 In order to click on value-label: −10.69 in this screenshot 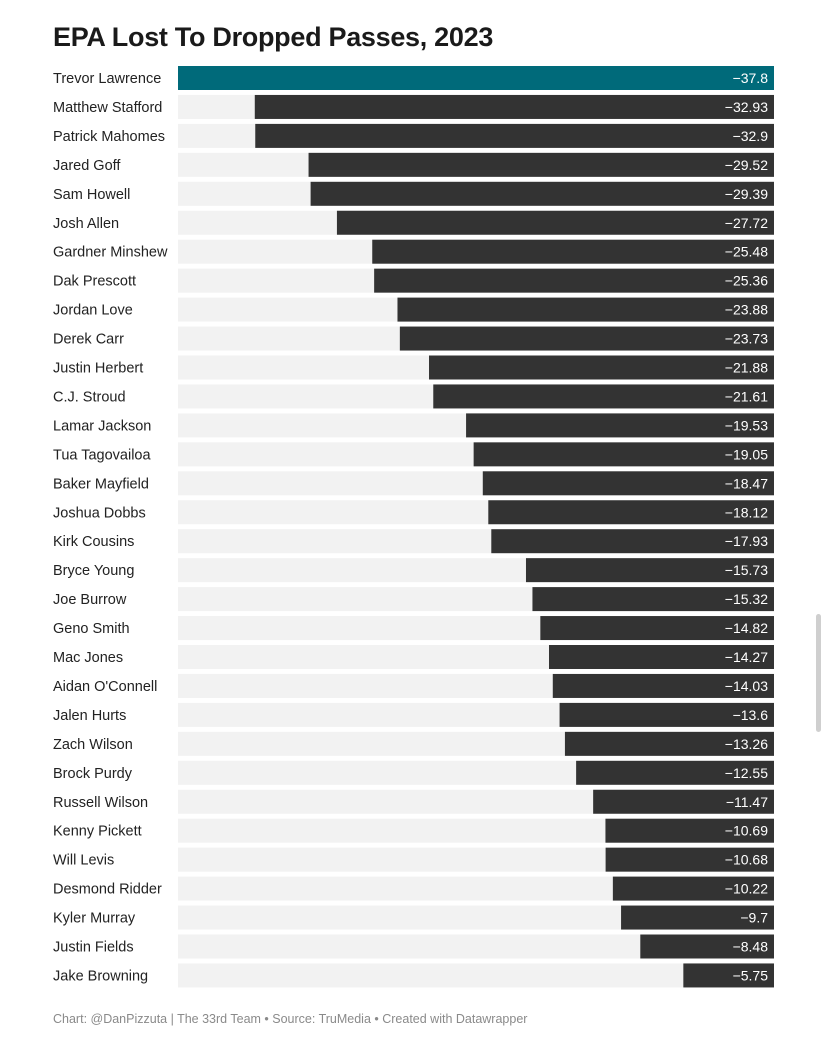, I will do `click(746, 831)`.